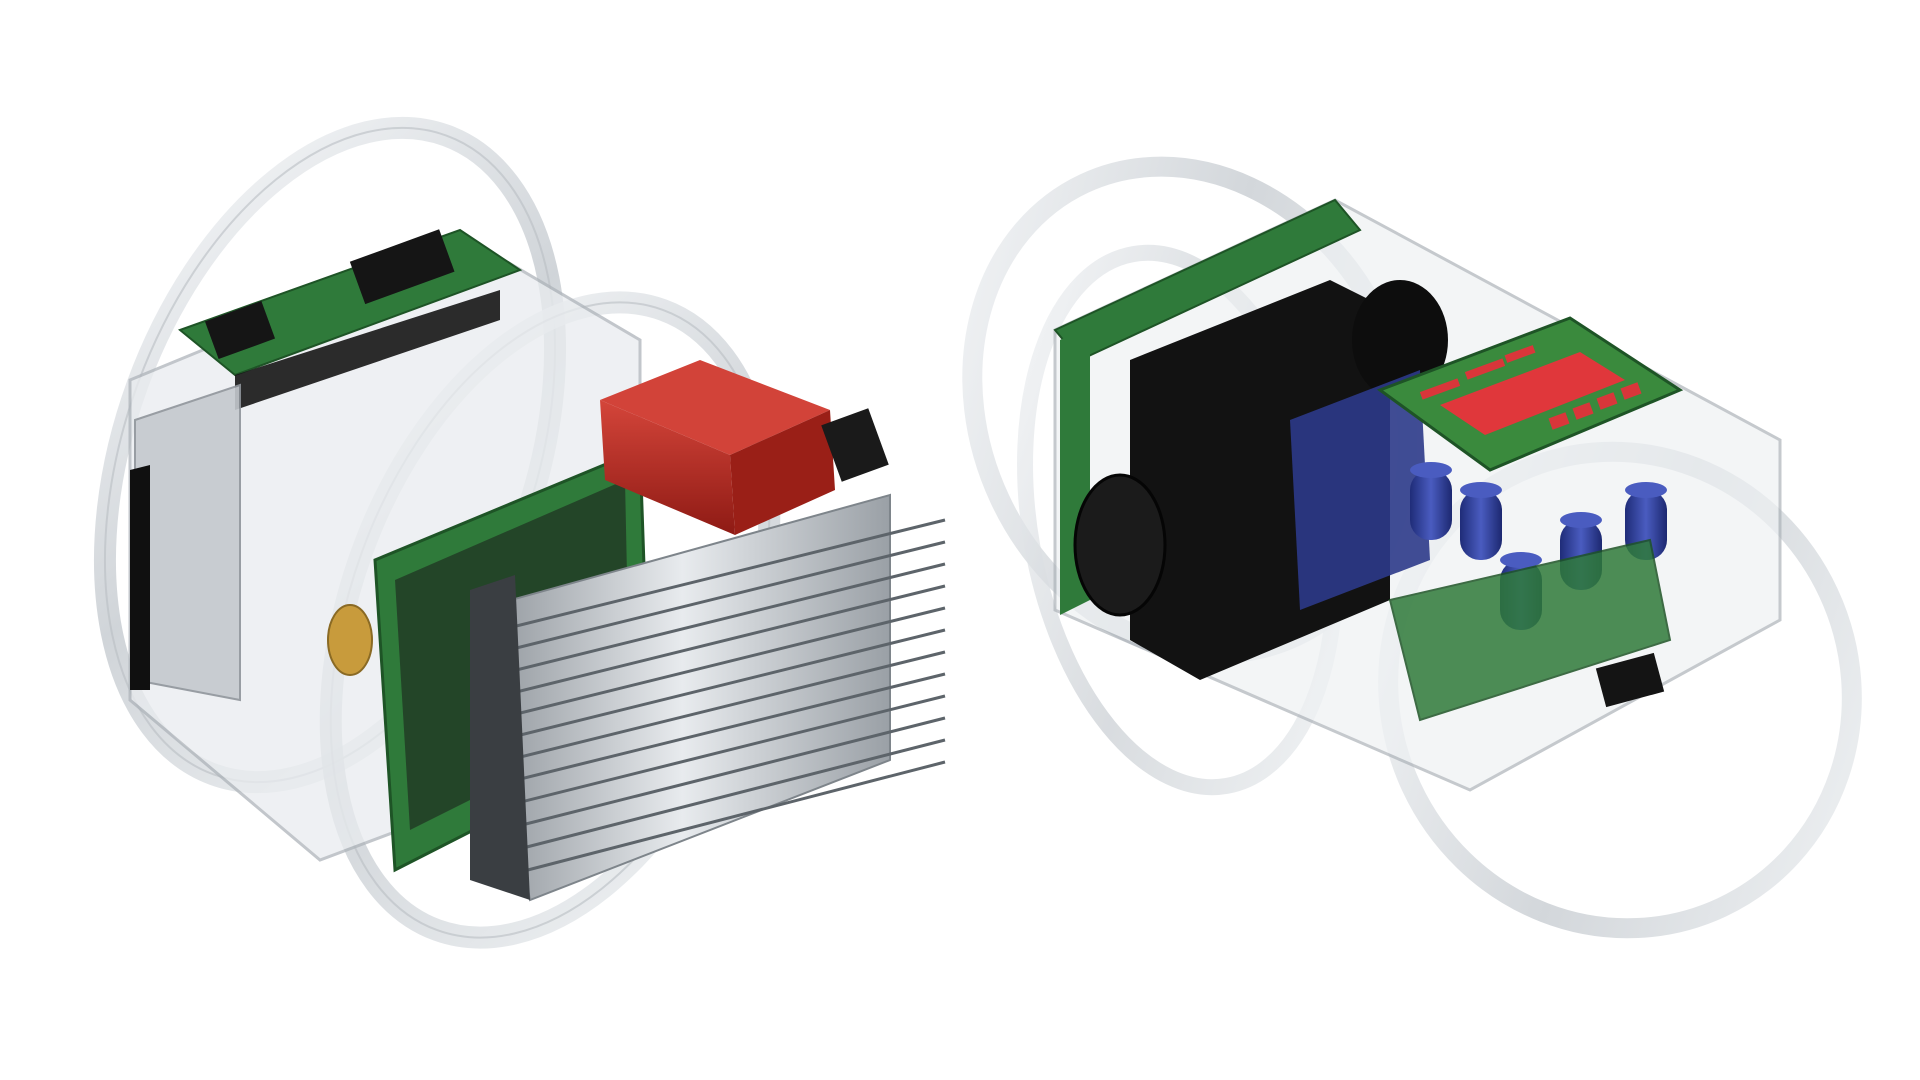  What do you see at coordinates (1530, 630) in the screenshot?
I see `lower-pcb-right` at bounding box center [1530, 630].